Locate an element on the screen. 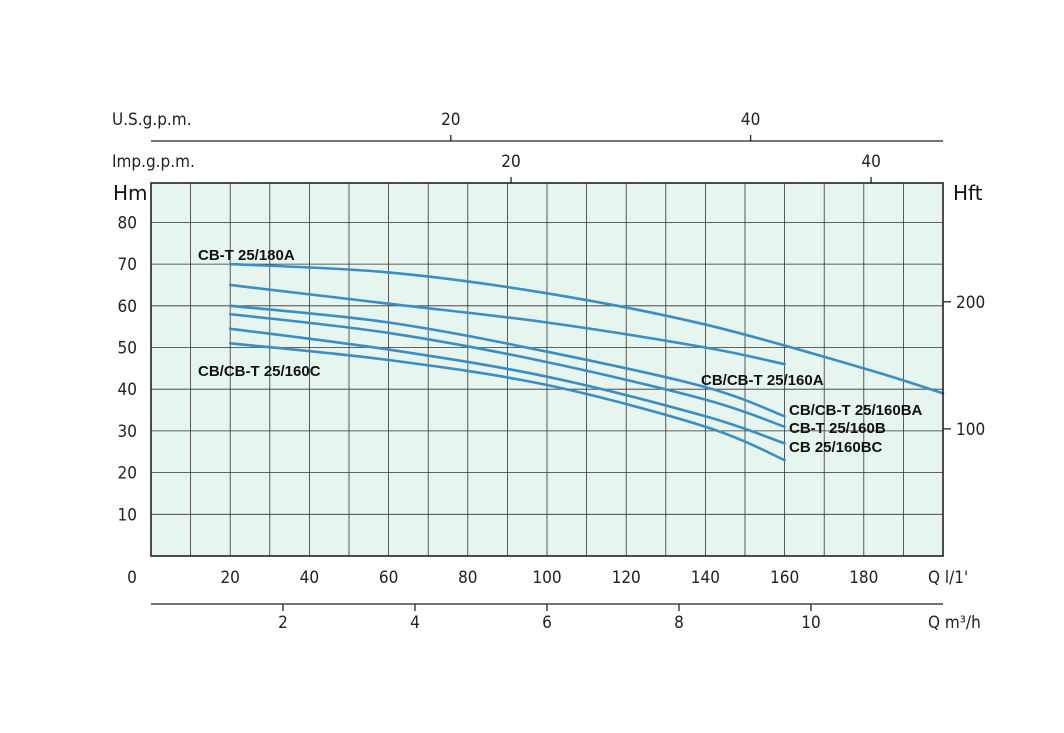  usgpm-axis-unit-label: U.S.g.p.m. is located at coordinates (152, 120).